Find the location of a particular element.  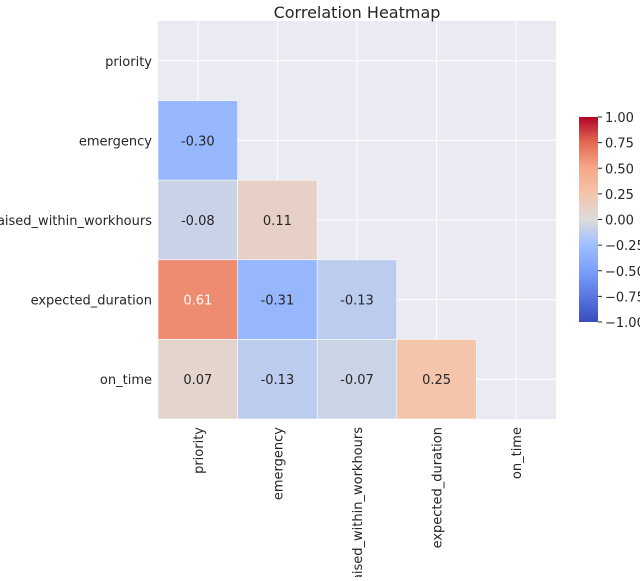

heatmap-cell-on_time-priority is located at coordinates (197, 379).